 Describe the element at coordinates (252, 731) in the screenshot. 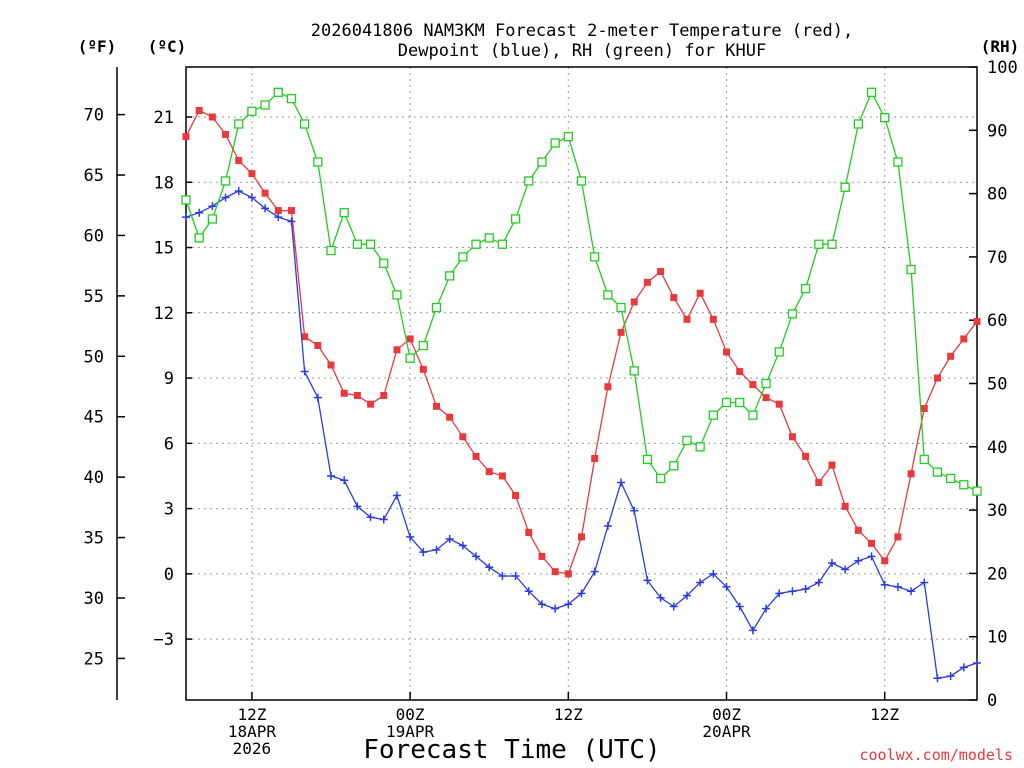

I see `x-tick-label: 18APR` at that location.